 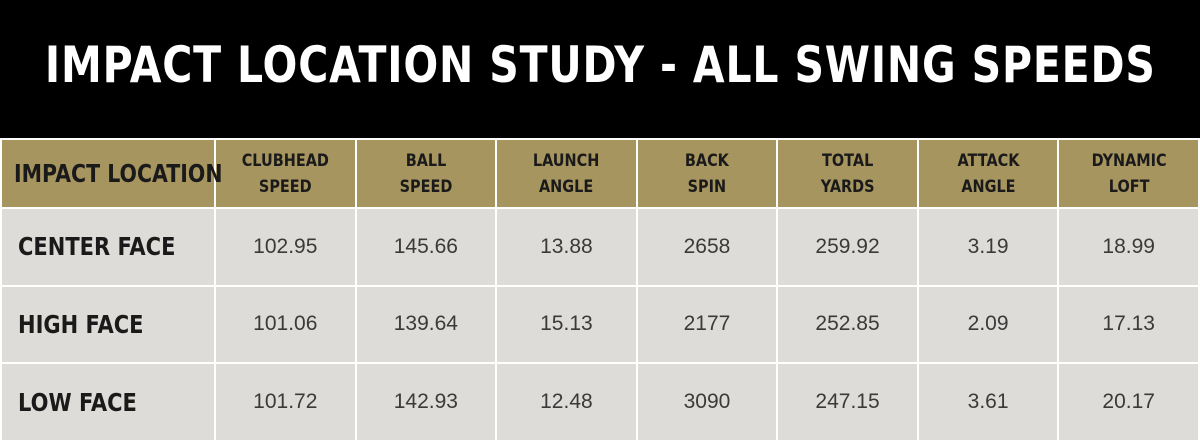 I want to click on header-line2: SPIN, so click(x=707, y=186).